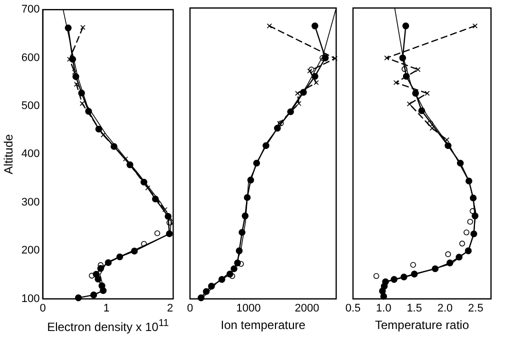 The width and height of the screenshot is (507, 337). Describe the element at coordinates (422, 325) in the screenshot. I see `x-axis-title: Temperature ratio` at that location.